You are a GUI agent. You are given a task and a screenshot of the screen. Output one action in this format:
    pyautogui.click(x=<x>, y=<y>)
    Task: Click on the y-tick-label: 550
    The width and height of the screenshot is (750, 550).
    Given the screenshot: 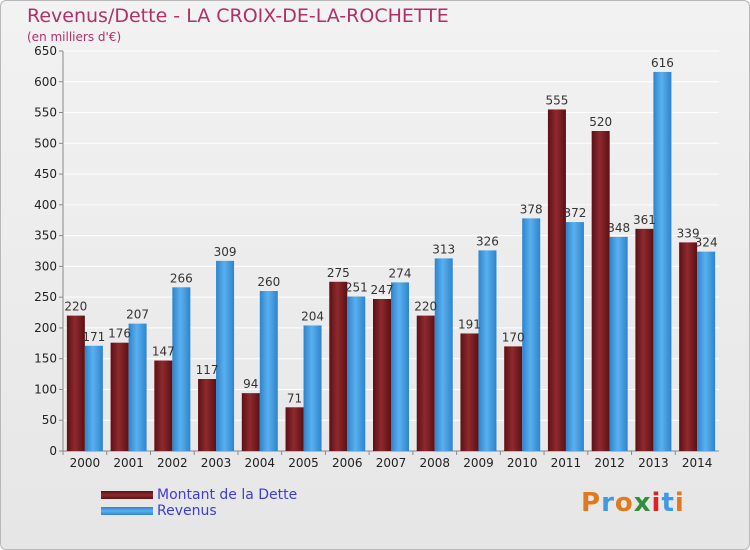 What is the action you would take?
    pyautogui.click(x=45, y=113)
    